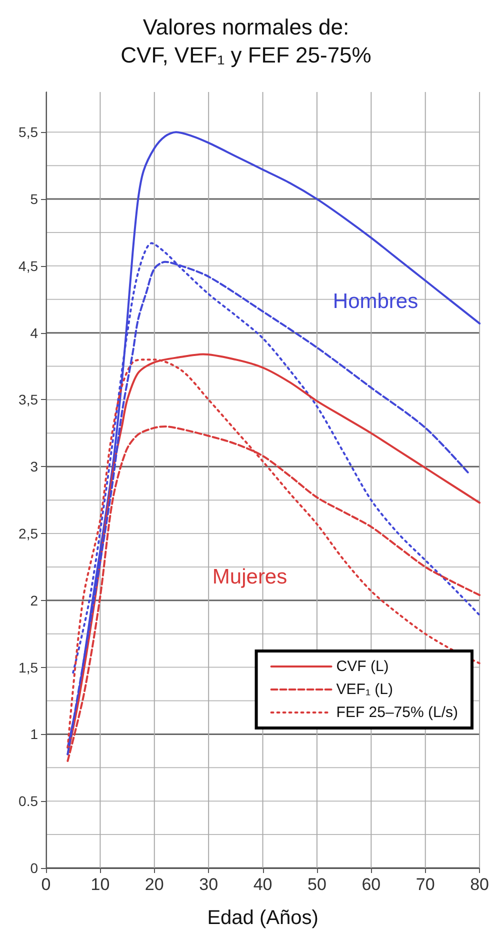 The height and width of the screenshot is (943, 492). I want to click on annotation: Hombres, so click(375, 302).